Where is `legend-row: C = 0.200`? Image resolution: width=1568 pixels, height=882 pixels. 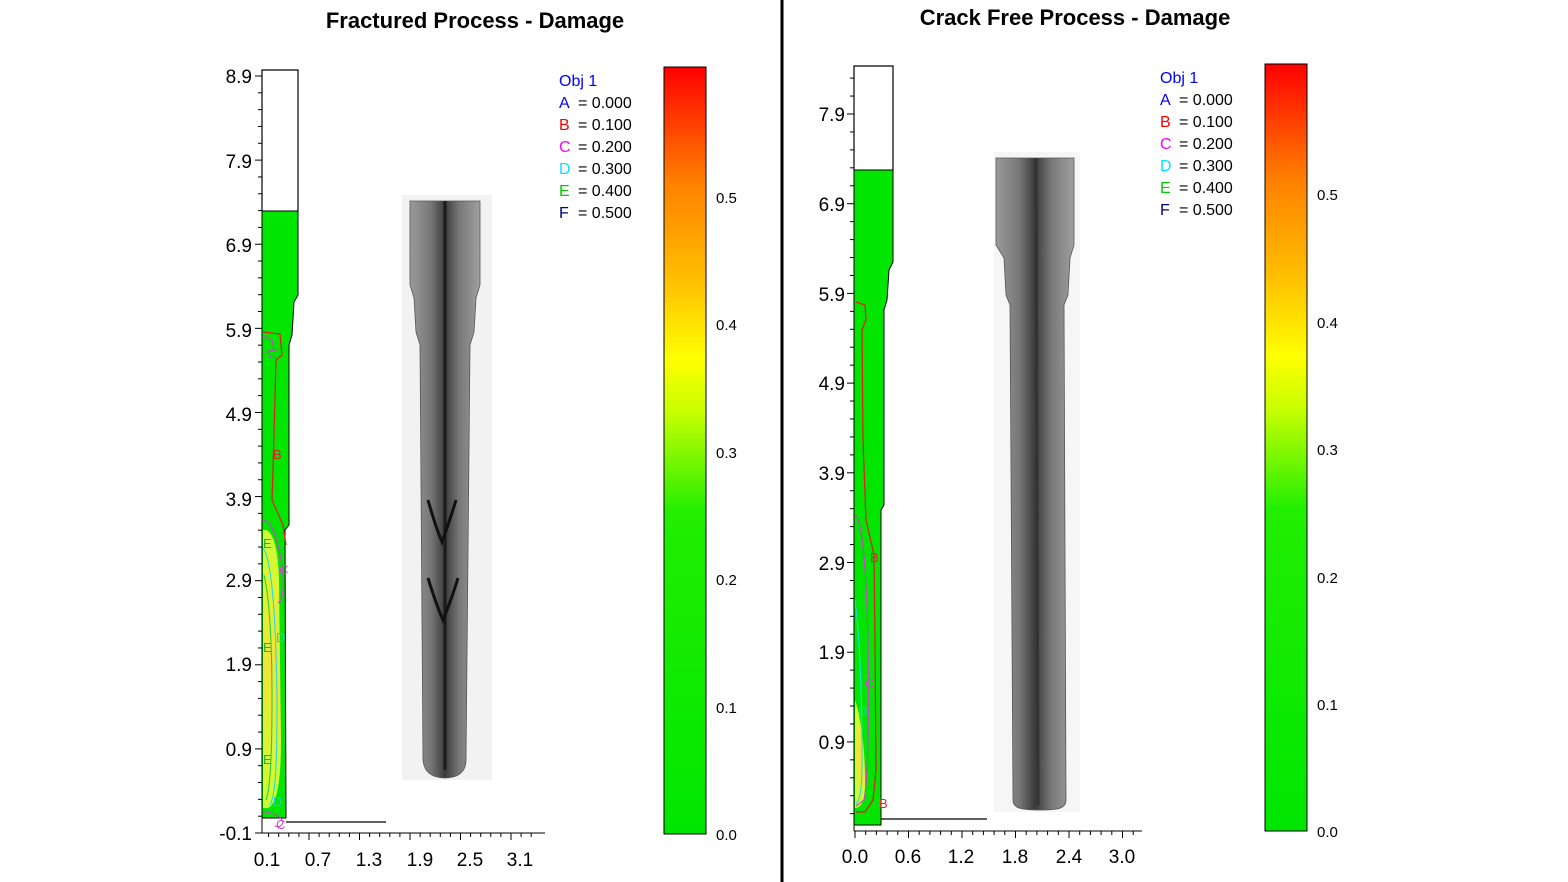
legend-row: C = 0.200 is located at coordinates (1196, 144).